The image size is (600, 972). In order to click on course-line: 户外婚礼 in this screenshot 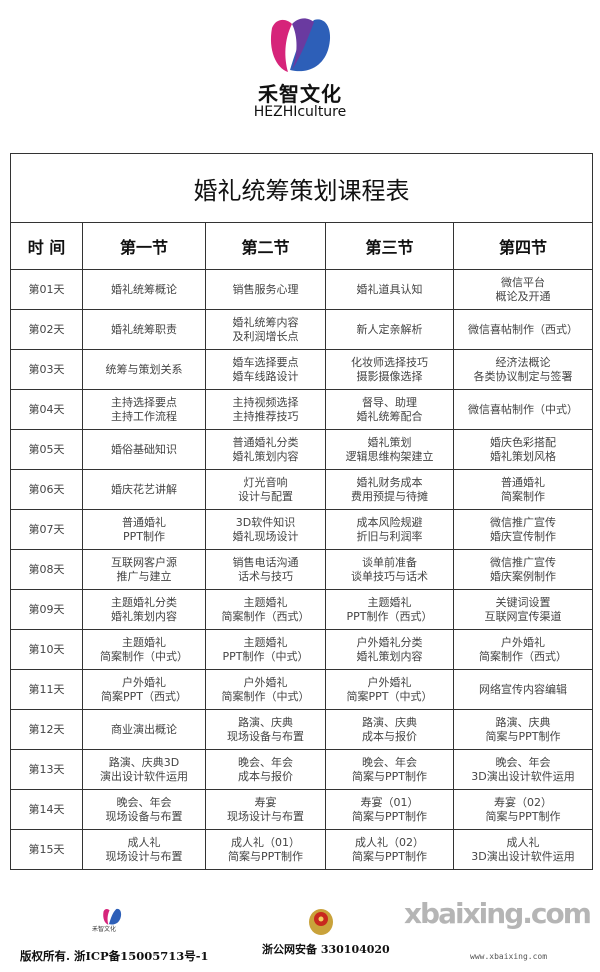, I will do `click(265, 682)`.